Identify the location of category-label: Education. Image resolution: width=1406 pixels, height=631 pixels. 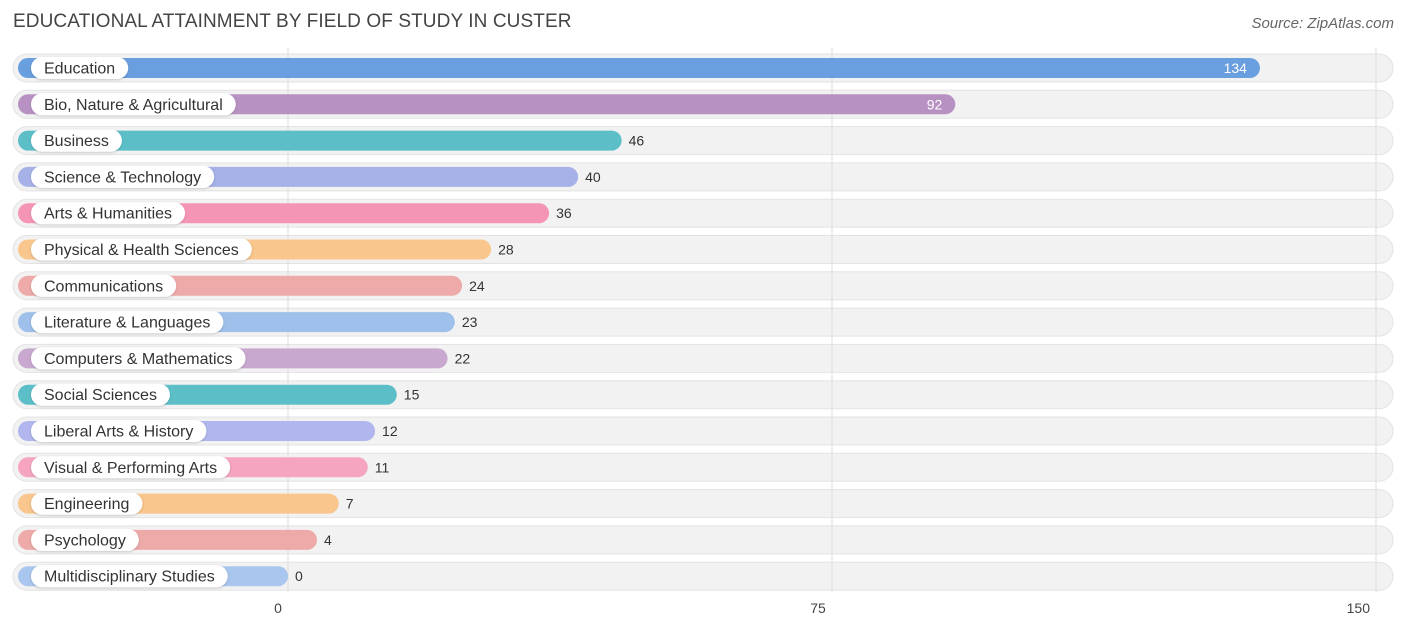
(79, 69).